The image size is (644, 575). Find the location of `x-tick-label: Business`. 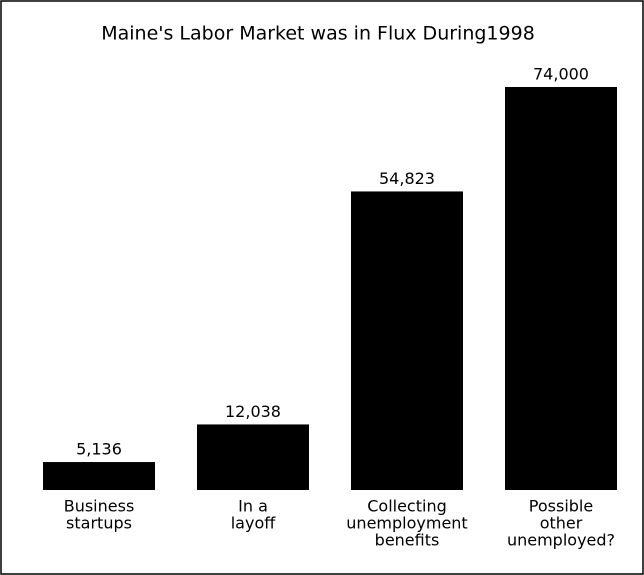

x-tick-label: Business is located at coordinates (99, 506).